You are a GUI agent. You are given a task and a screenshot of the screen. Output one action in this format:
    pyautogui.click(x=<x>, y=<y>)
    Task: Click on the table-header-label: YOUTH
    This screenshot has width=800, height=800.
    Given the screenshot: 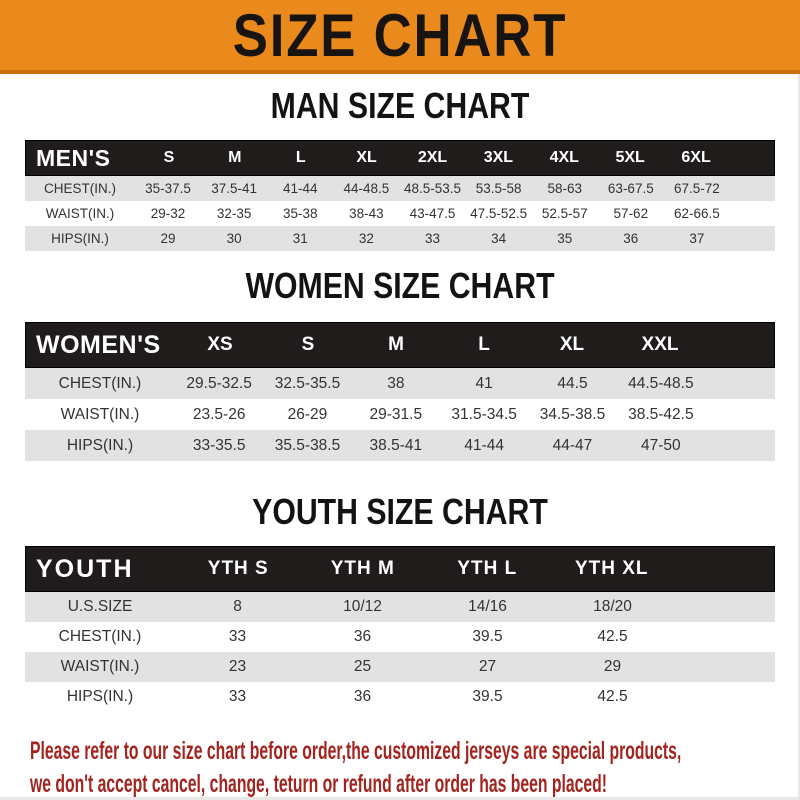 What is the action you would take?
    pyautogui.click(x=85, y=568)
    